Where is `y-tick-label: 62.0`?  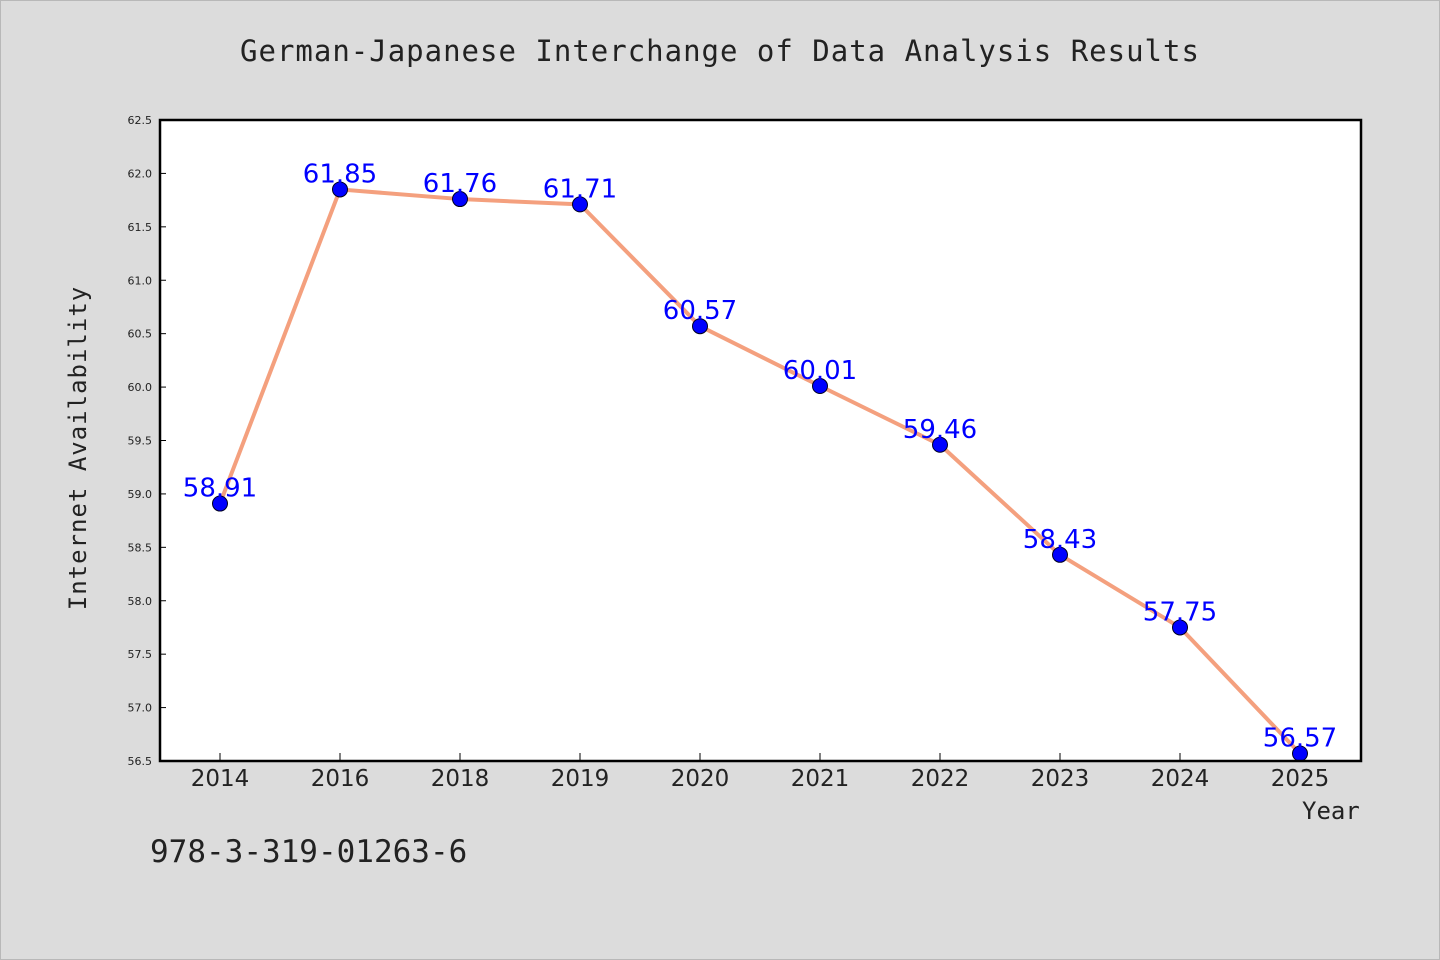
y-tick-label: 62.0 is located at coordinates (140, 173).